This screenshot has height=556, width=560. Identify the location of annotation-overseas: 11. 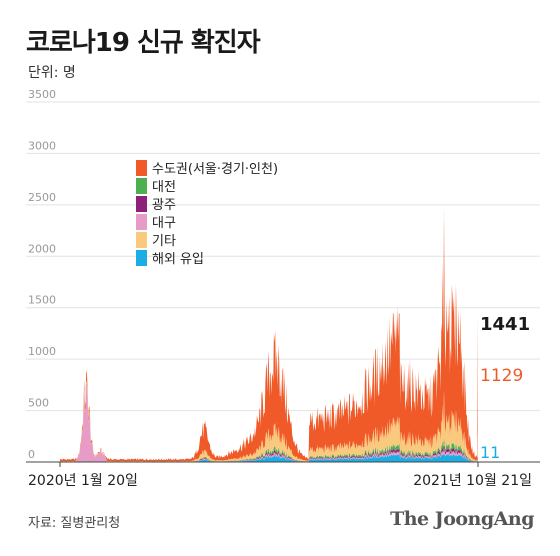
(490, 452).